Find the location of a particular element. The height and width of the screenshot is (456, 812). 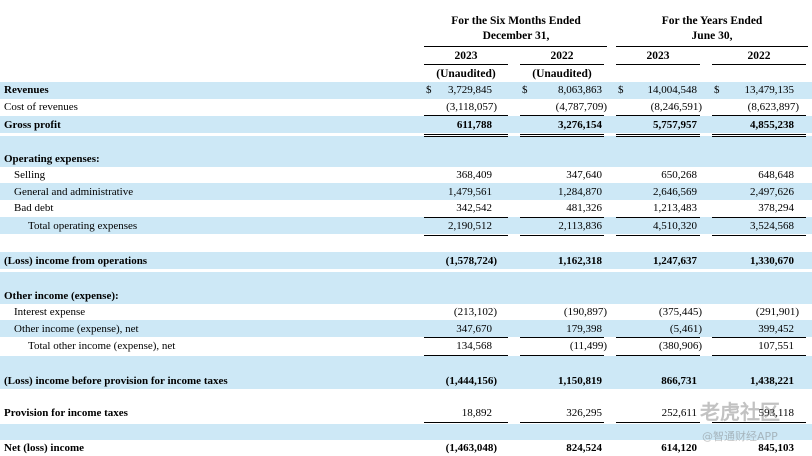

years-header-line1: For the Years Ended is located at coordinates (712, 21).